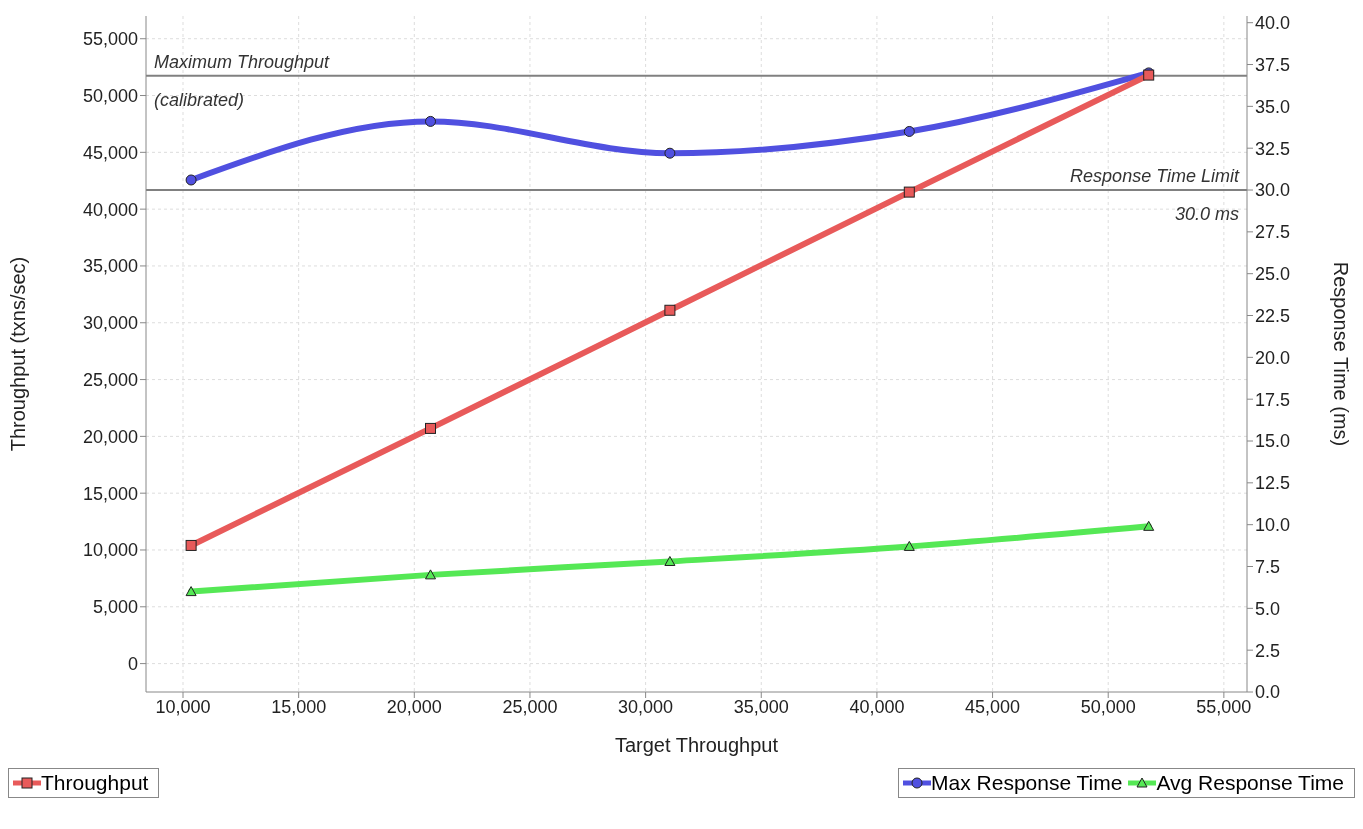  I want to click on y2-tick-label: 15.0, so click(1273, 441).